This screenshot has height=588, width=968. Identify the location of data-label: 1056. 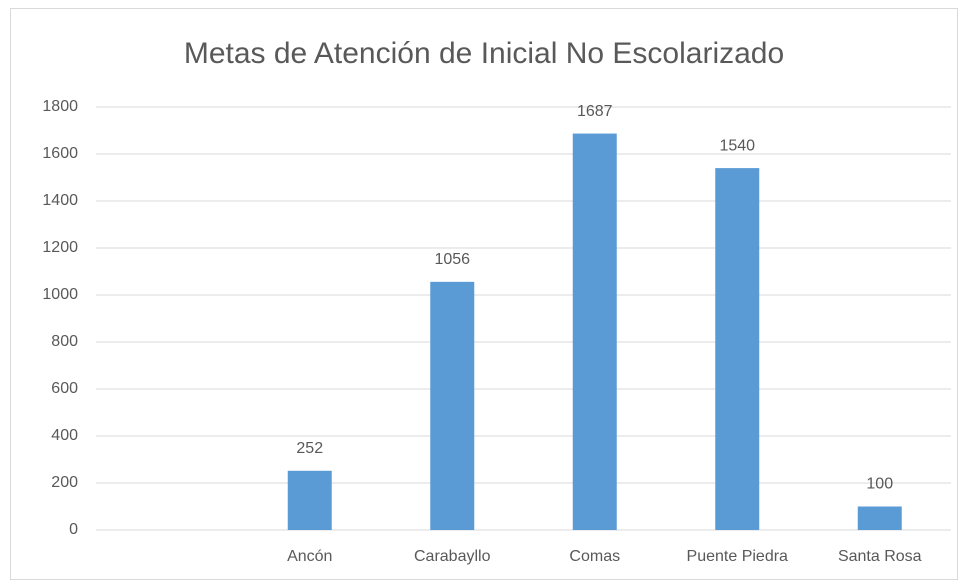
(452, 259).